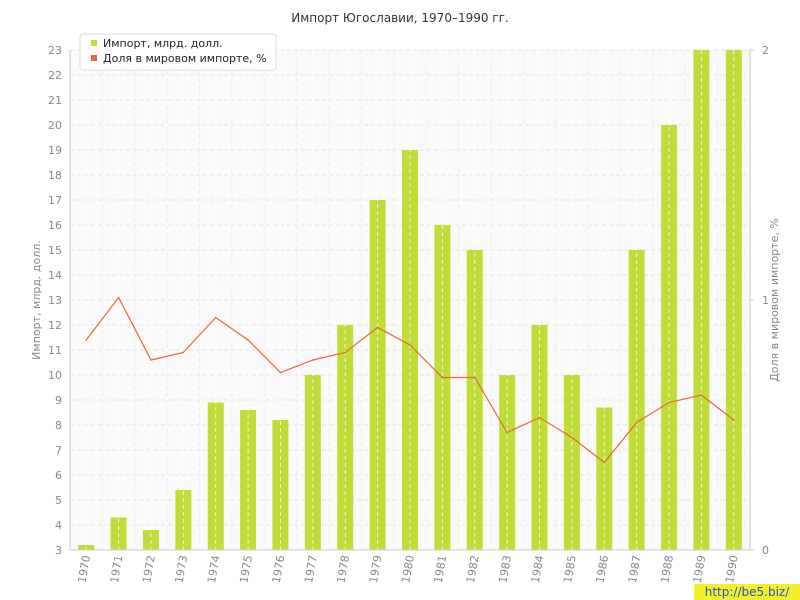 The height and width of the screenshot is (600, 800). Describe the element at coordinates (55, 350) in the screenshot. I see `y-tick-label: 11` at that location.